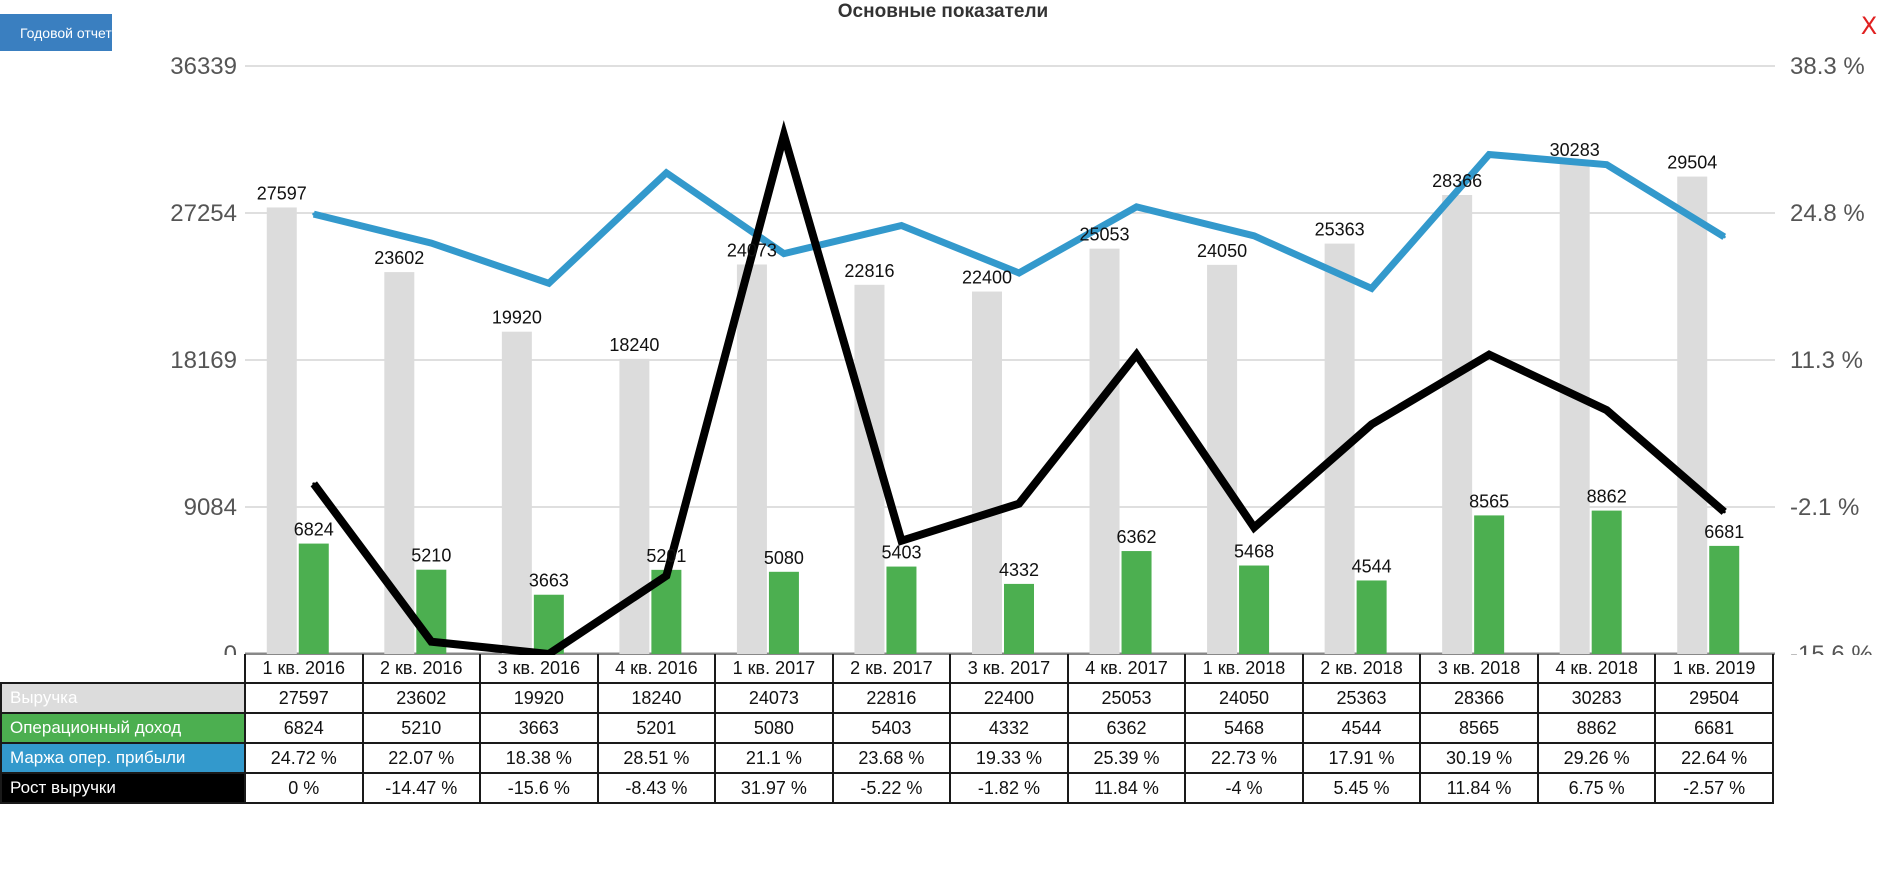  What do you see at coordinates (1105, 235) in the screenshot?
I see `revenue-data-label: 25053` at bounding box center [1105, 235].